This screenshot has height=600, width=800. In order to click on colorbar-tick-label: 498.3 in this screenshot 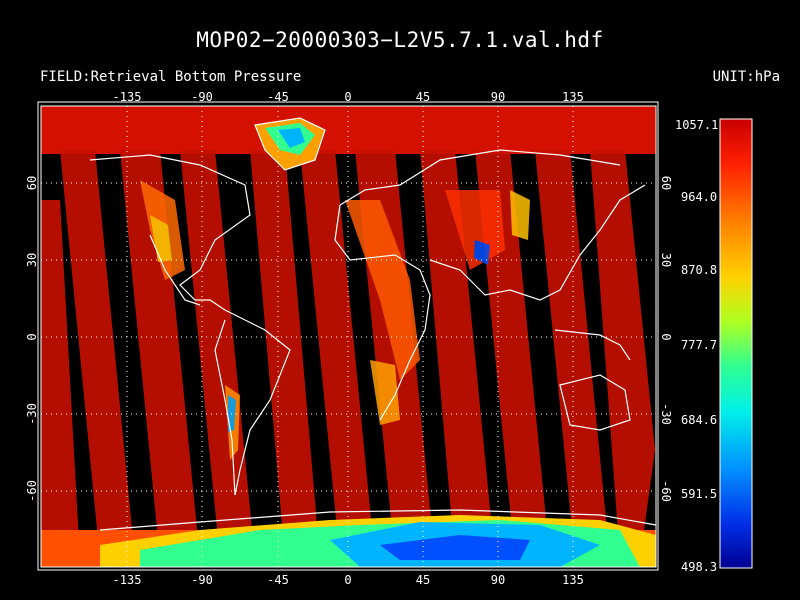, I will do `click(699, 567)`.